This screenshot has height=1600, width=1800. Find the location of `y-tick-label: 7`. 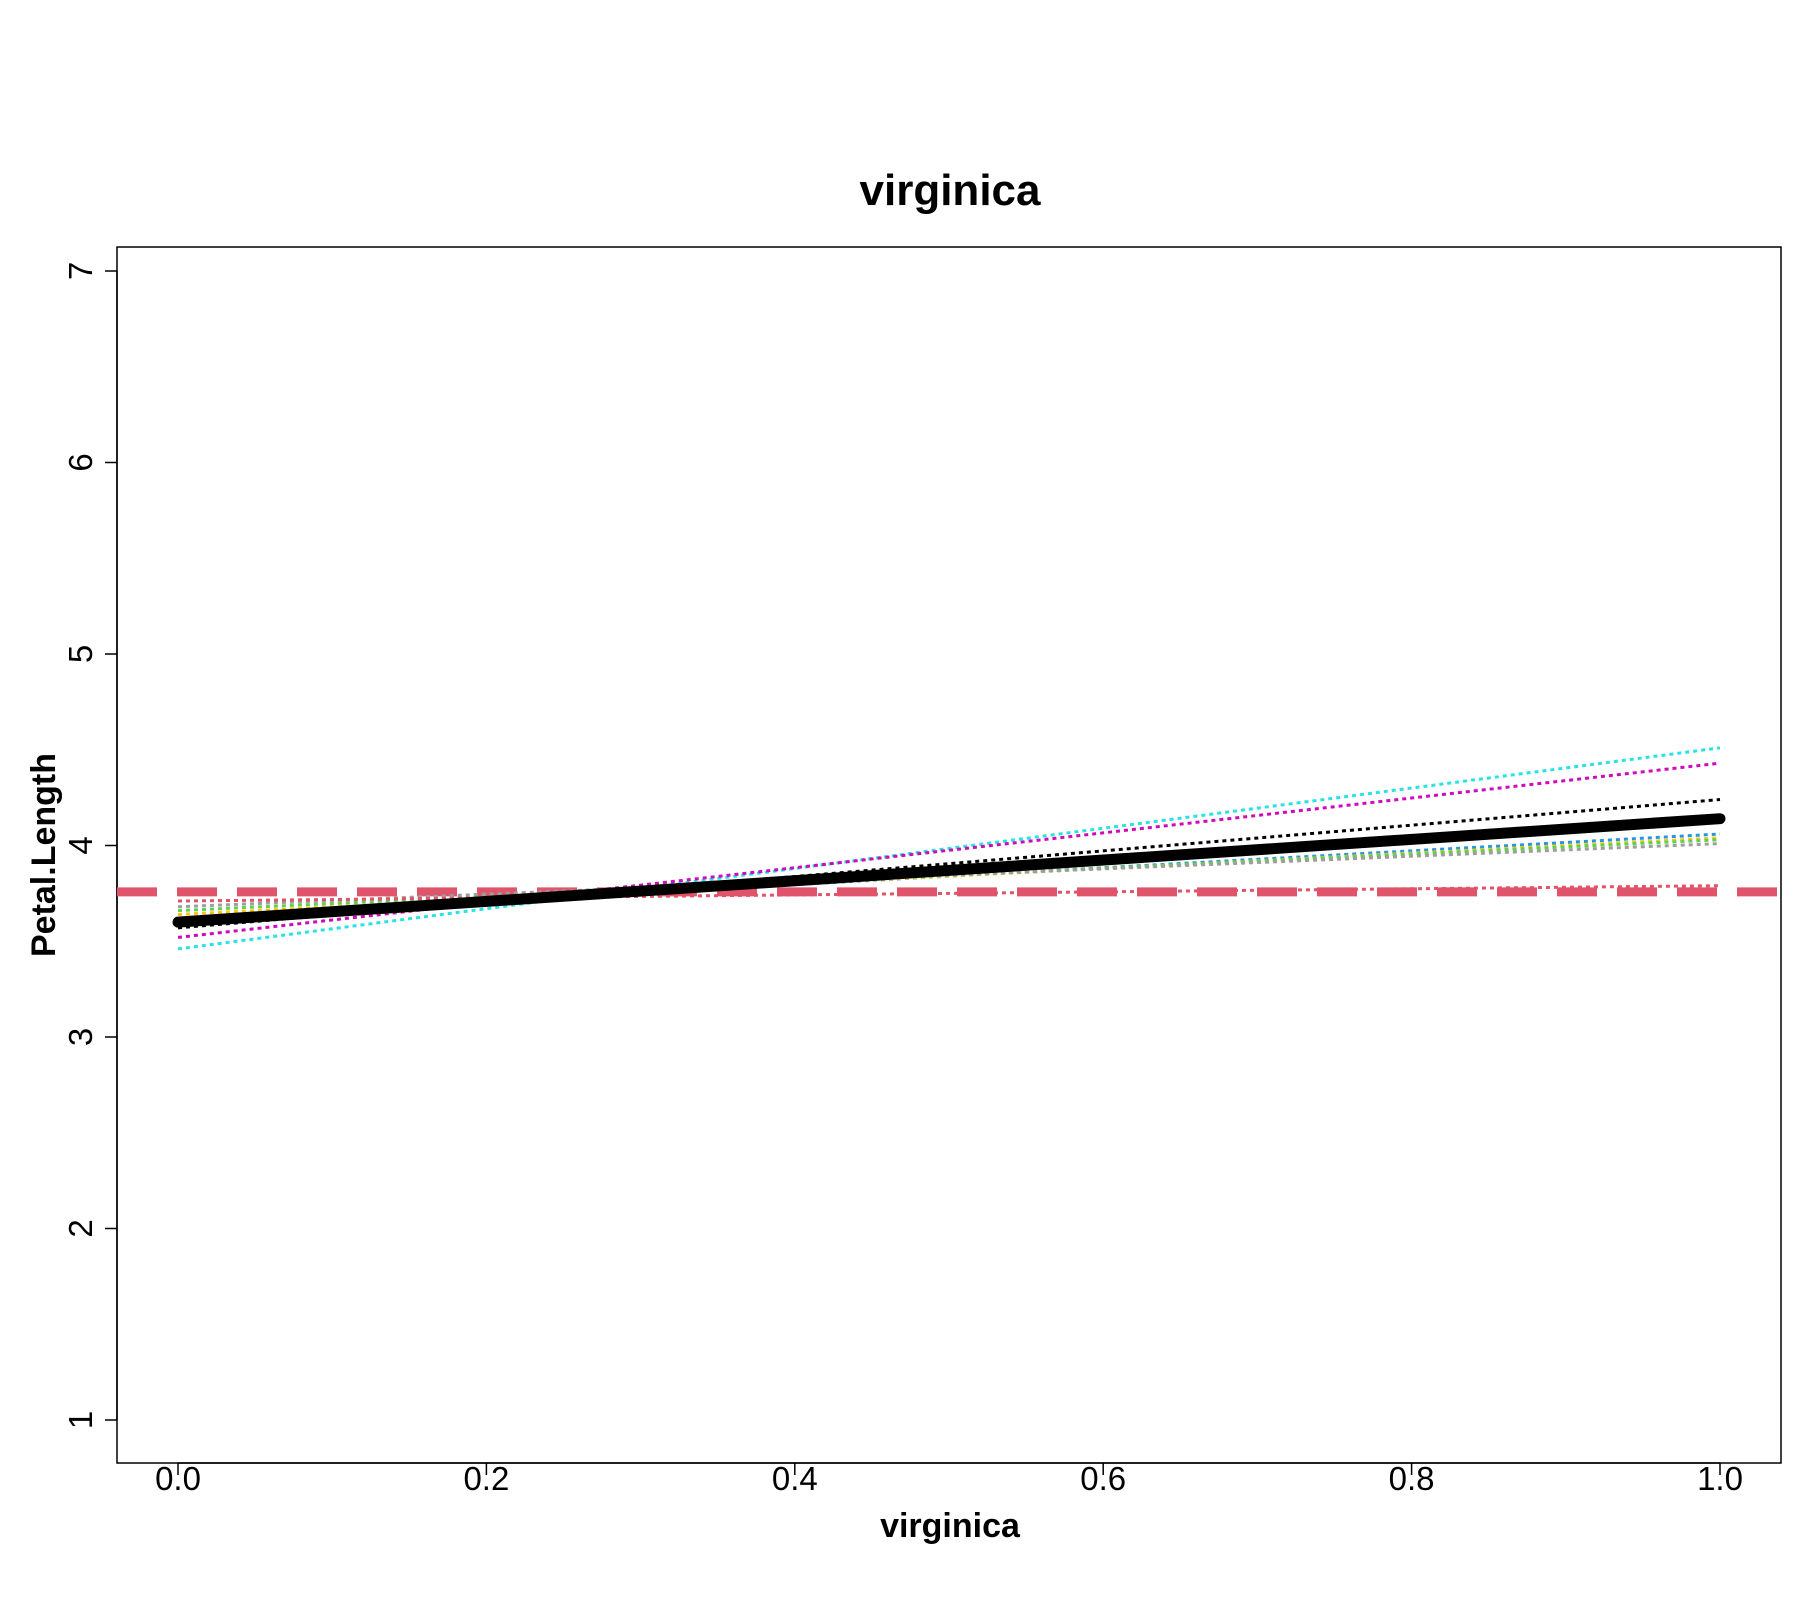

y-tick-label: 7 is located at coordinates (80, 271).